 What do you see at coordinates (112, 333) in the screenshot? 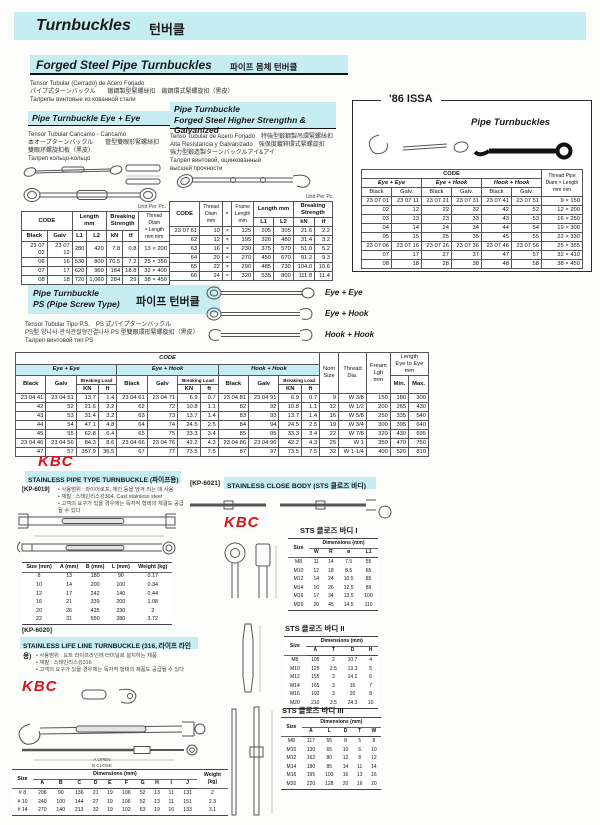
I see `text-line: PS型·양나사·관식관절형긴결나사 PS 型雙眼環形緊螺旋扣（黑皮）` at bounding box center [112, 333].